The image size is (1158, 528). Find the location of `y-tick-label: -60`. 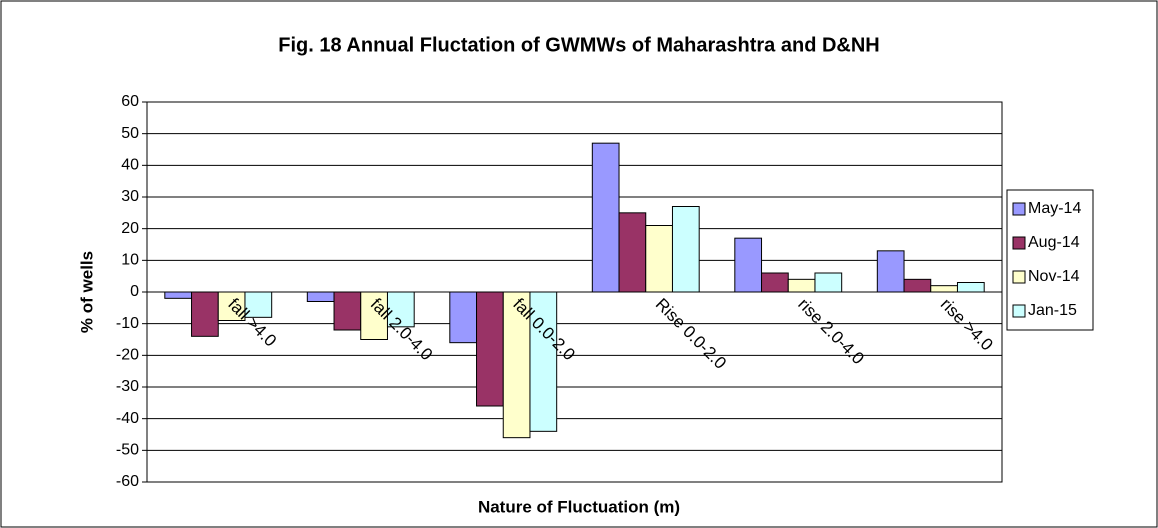

y-tick-label: -60 is located at coordinates (127, 481).